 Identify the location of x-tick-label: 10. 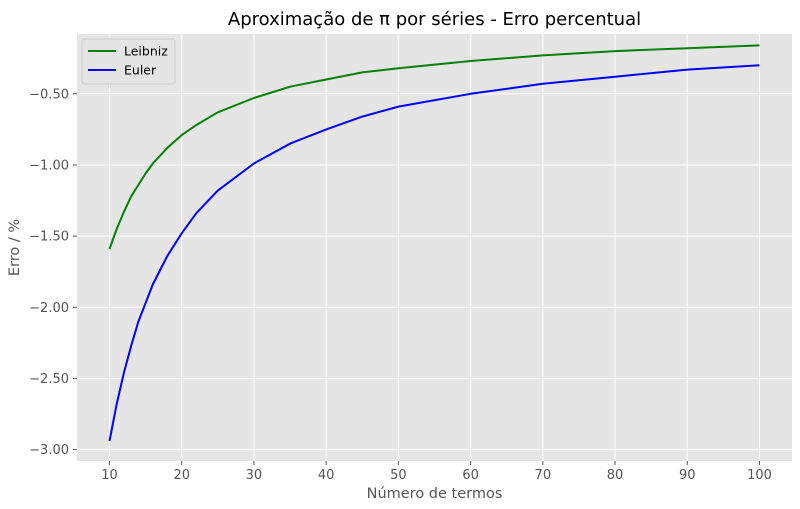
(109, 475).